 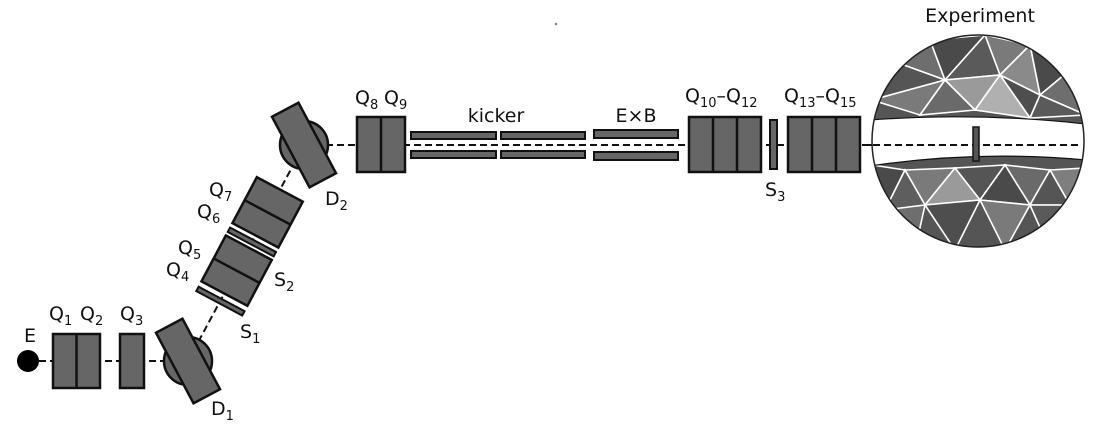 What do you see at coordinates (304, 145) in the screenshot?
I see `dipole-d2` at bounding box center [304, 145].